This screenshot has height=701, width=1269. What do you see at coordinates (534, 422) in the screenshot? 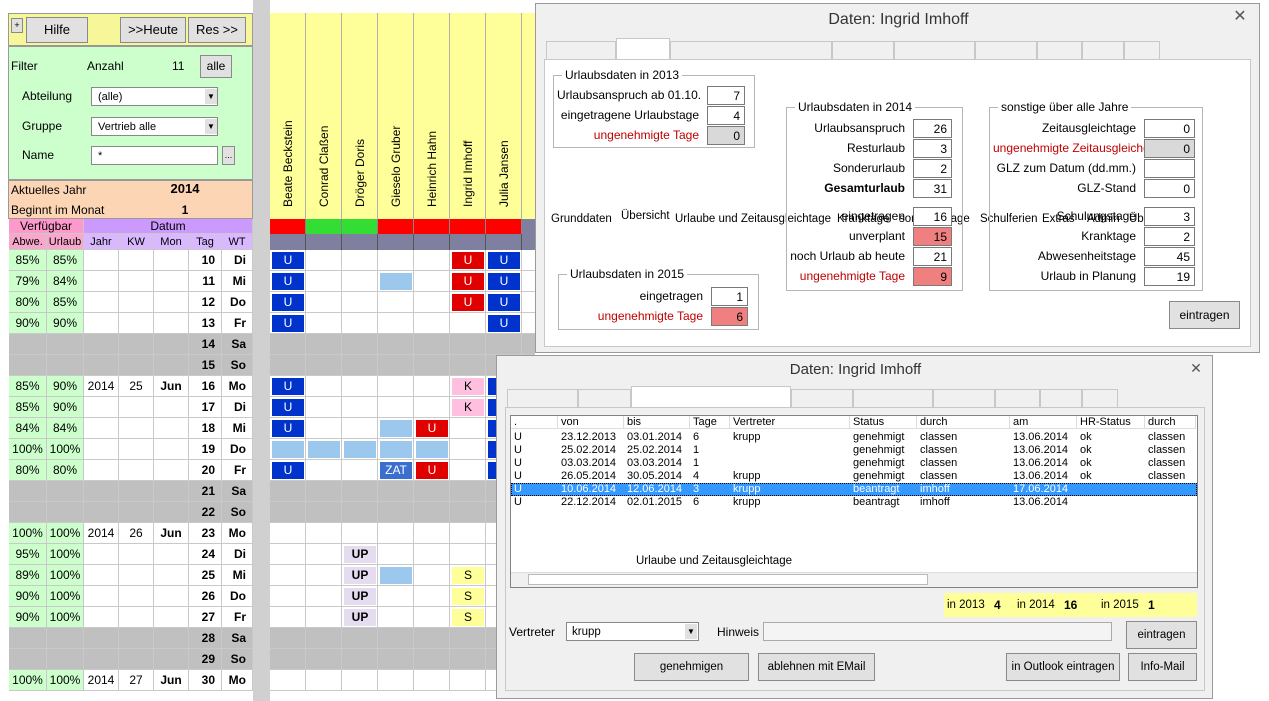
I see `column-header: .` at bounding box center [534, 422].